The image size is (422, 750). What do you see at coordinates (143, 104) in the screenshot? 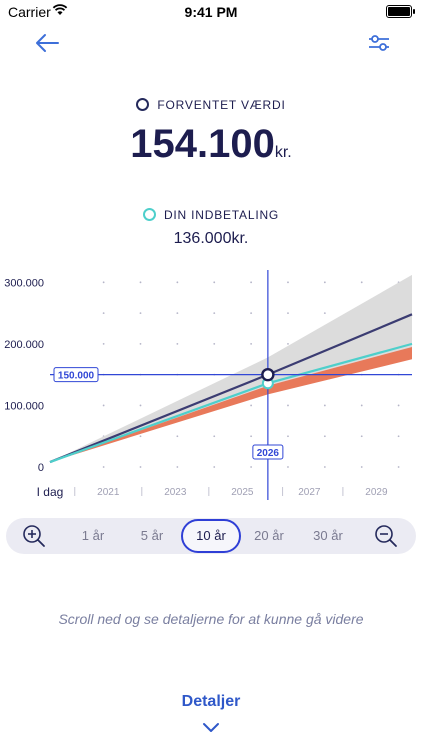
I see `expected-dot-icon` at bounding box center [143, 104].